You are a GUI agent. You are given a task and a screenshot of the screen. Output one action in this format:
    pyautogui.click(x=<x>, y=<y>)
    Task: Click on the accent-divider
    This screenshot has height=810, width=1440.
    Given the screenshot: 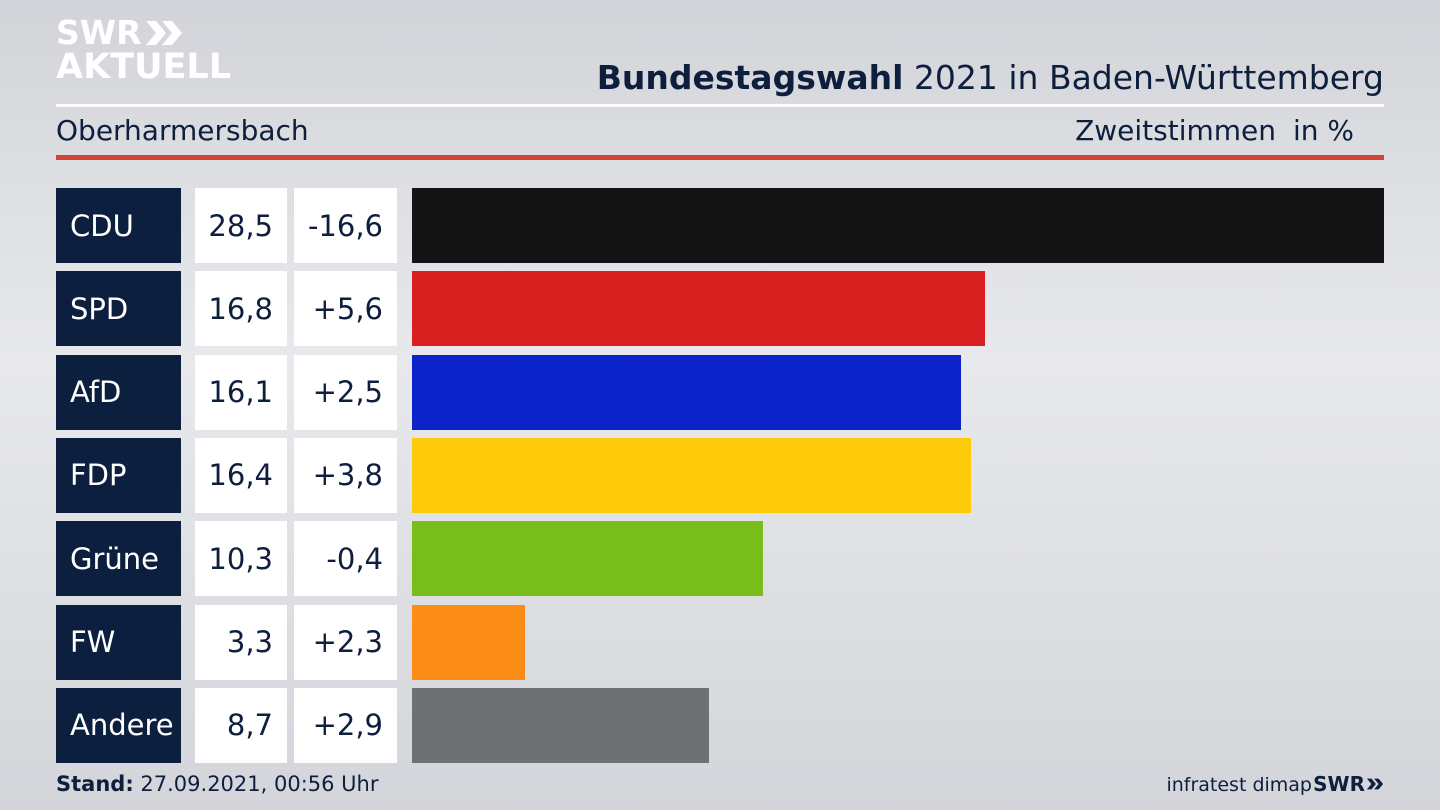 What is the action you would take?
    pyautogui.click(x=720, y=157)
    